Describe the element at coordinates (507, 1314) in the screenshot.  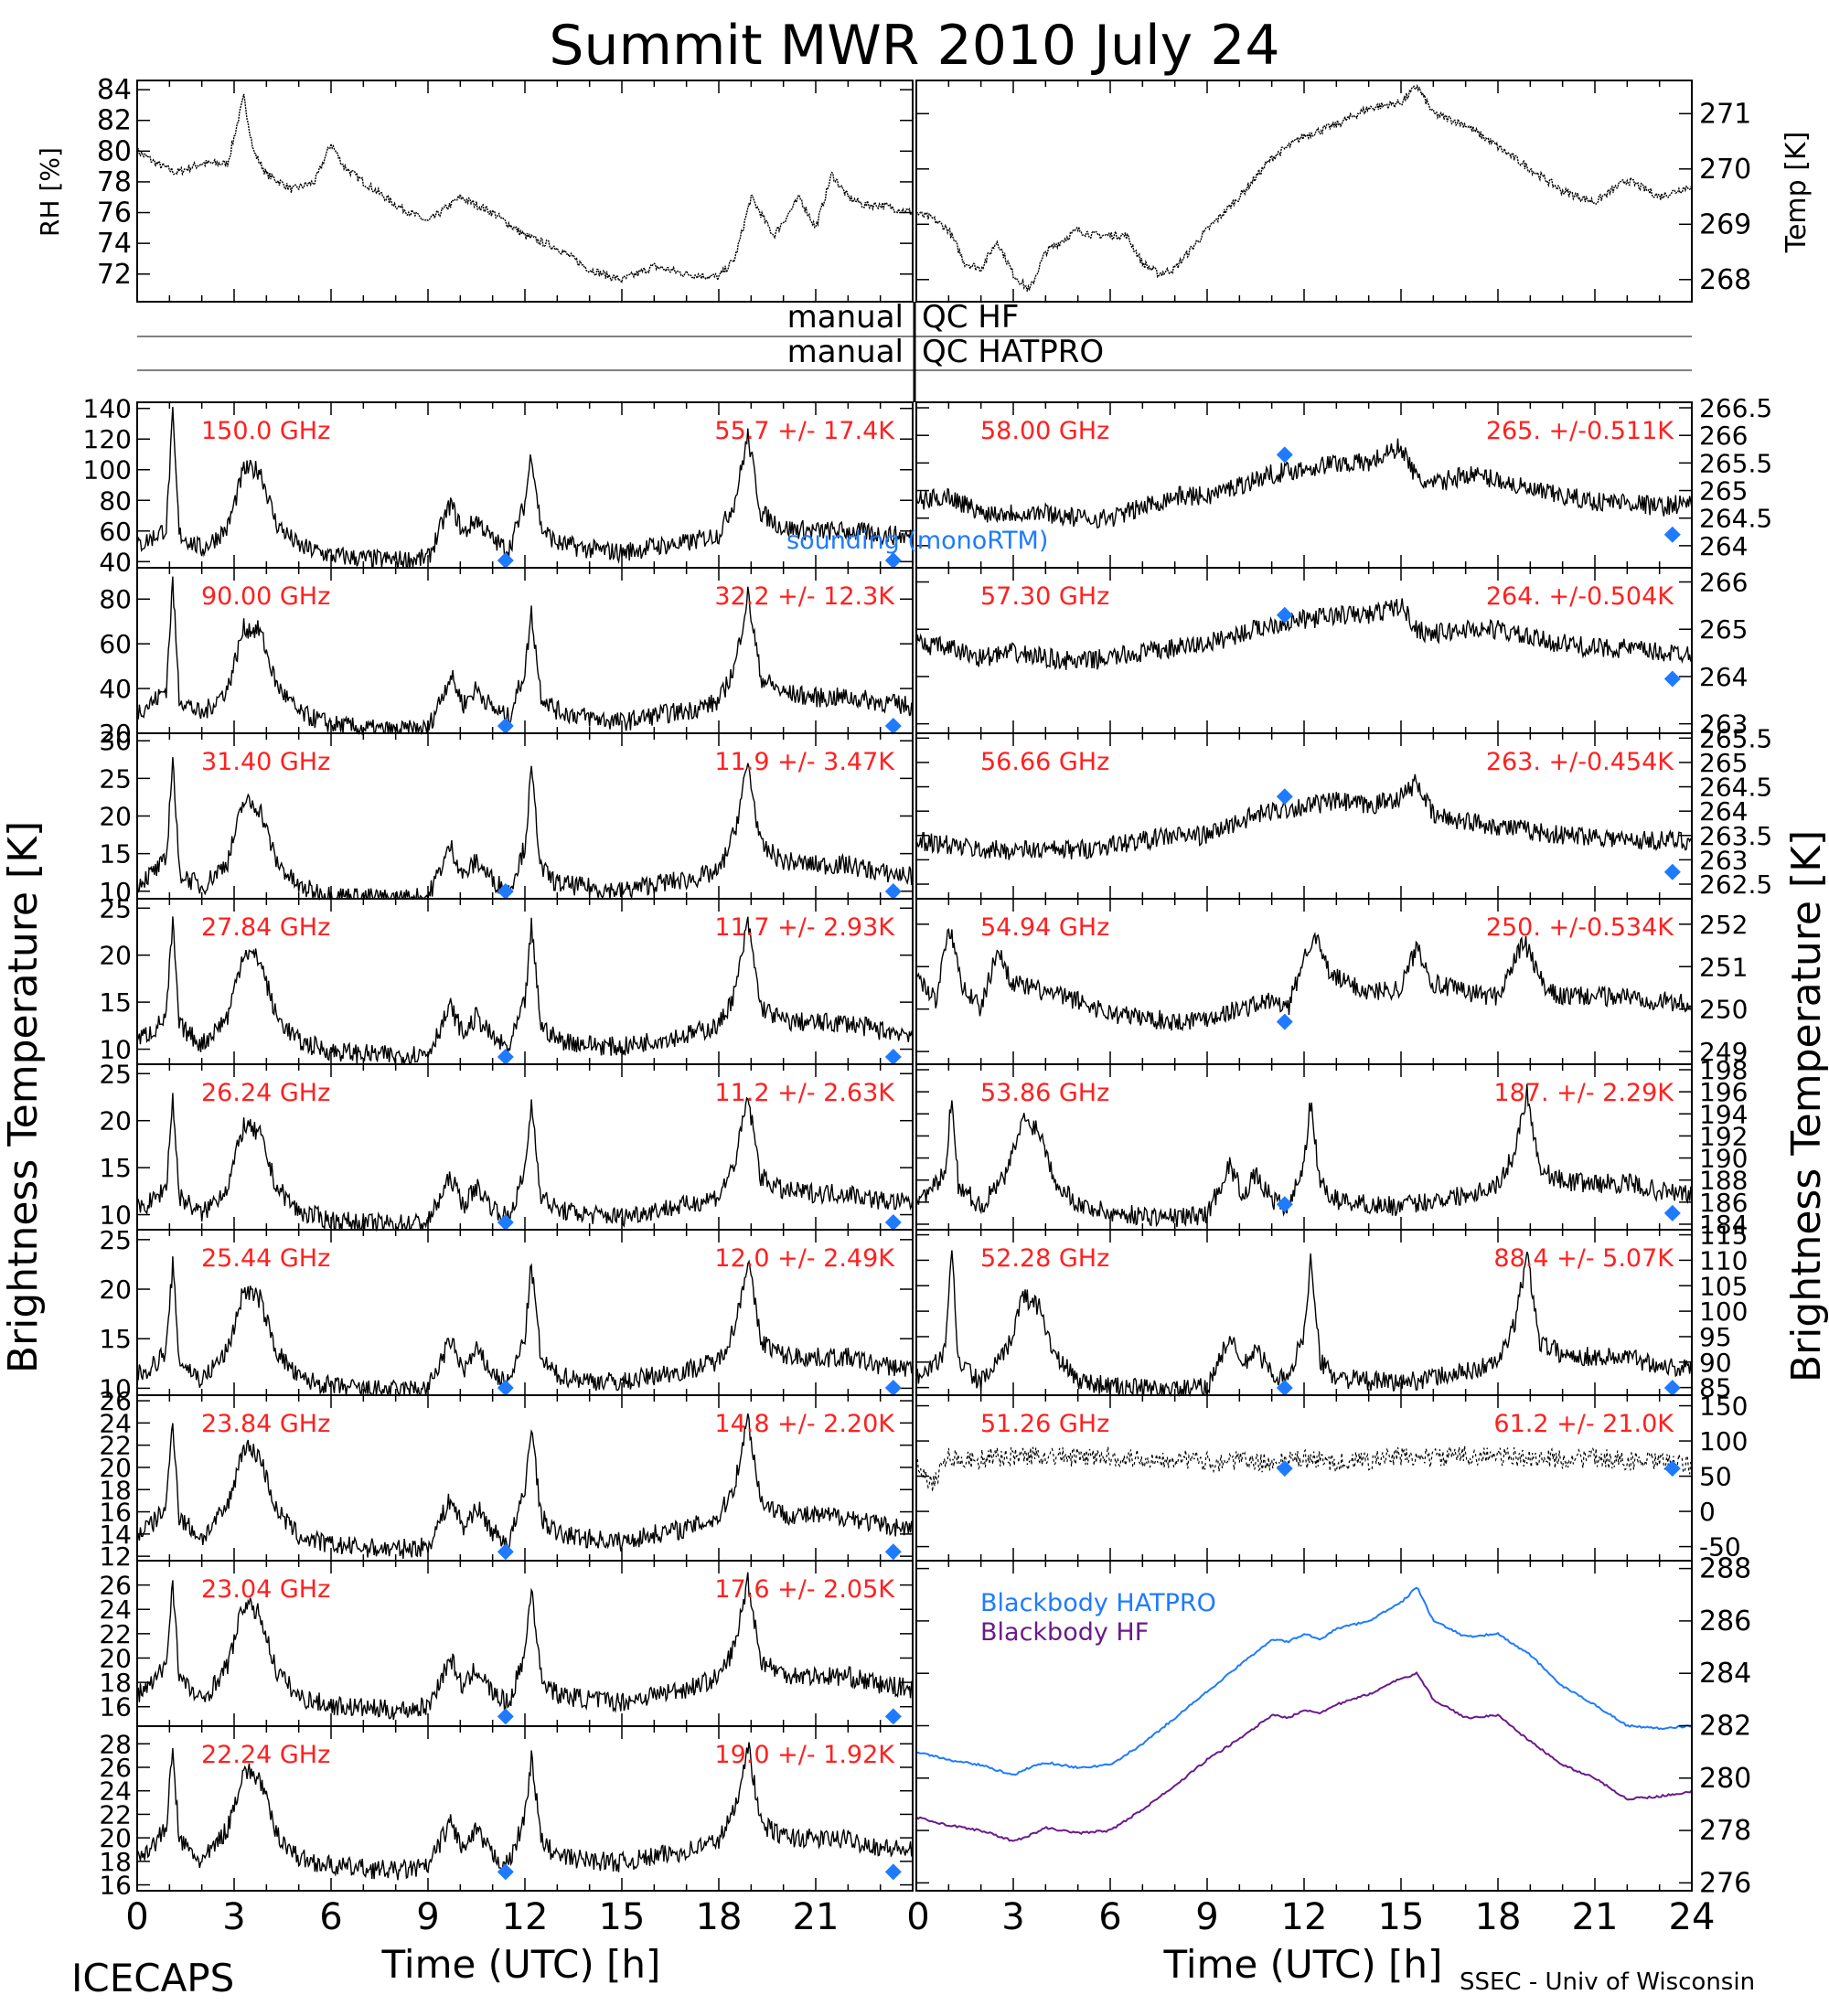
I see `panel-2544-ghz: 10 15 20 25 25.44 GHz 12.0 +/- 2.49K` at that location.